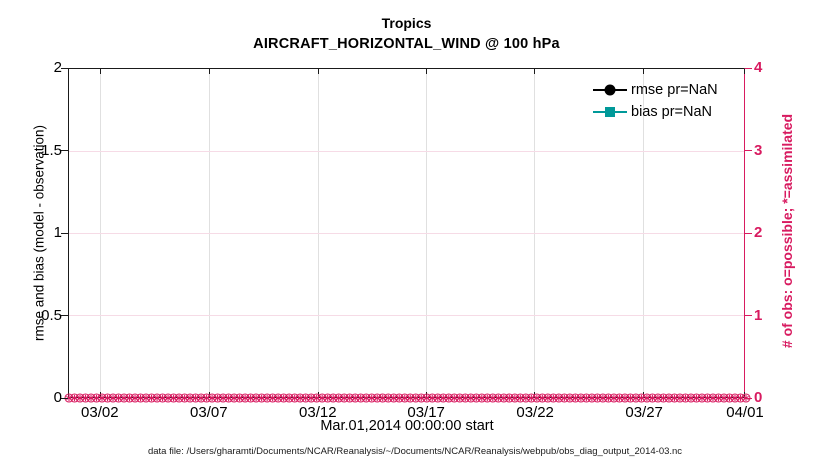  Describe the element at coordinates (671, 112) in the screenshot. I see `legend-label: bias pr=NaN` at that location.